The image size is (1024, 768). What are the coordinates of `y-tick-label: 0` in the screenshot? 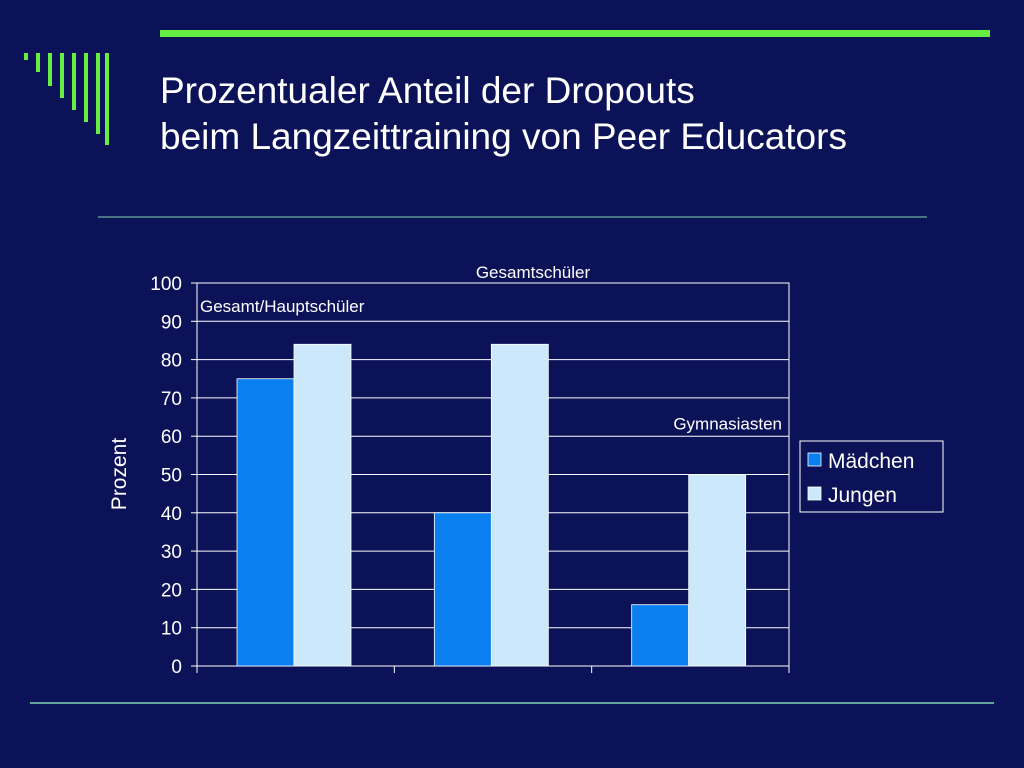 It's located at (176, 667).